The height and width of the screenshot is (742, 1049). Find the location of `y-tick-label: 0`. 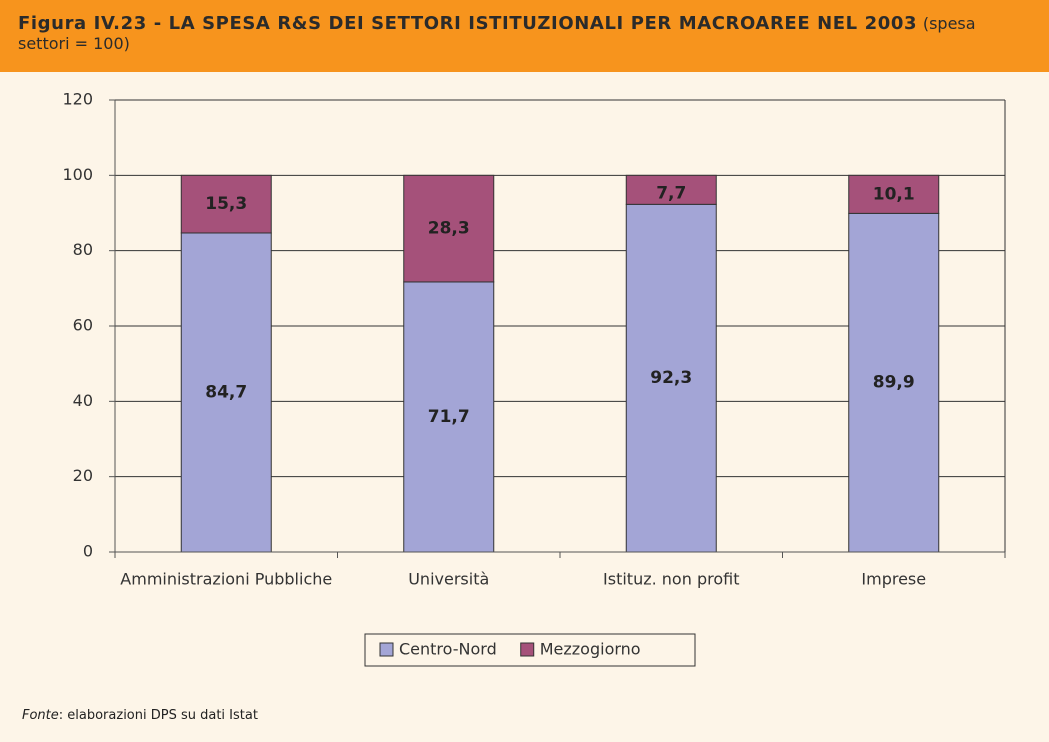

y-tick-label: 0 is located at coordinates (88, 551).